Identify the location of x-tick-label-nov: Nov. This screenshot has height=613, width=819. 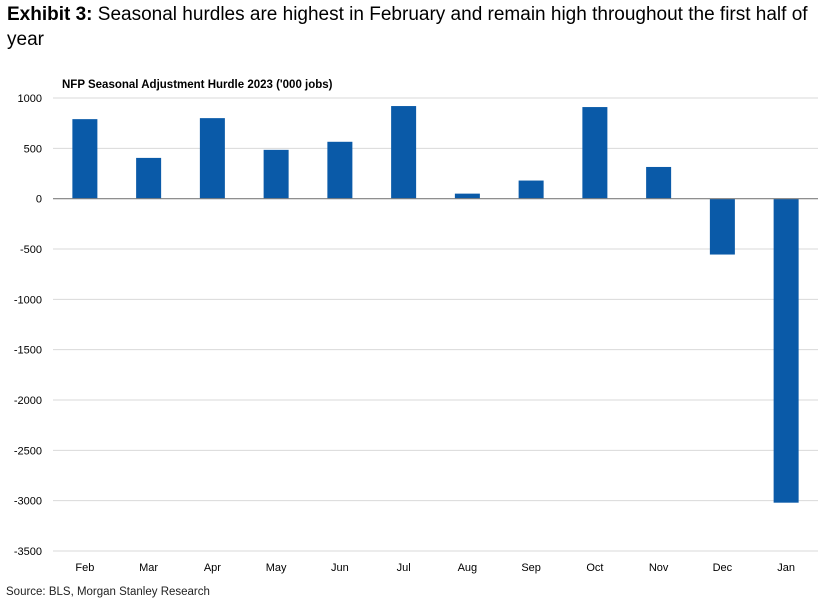
(659, 568).